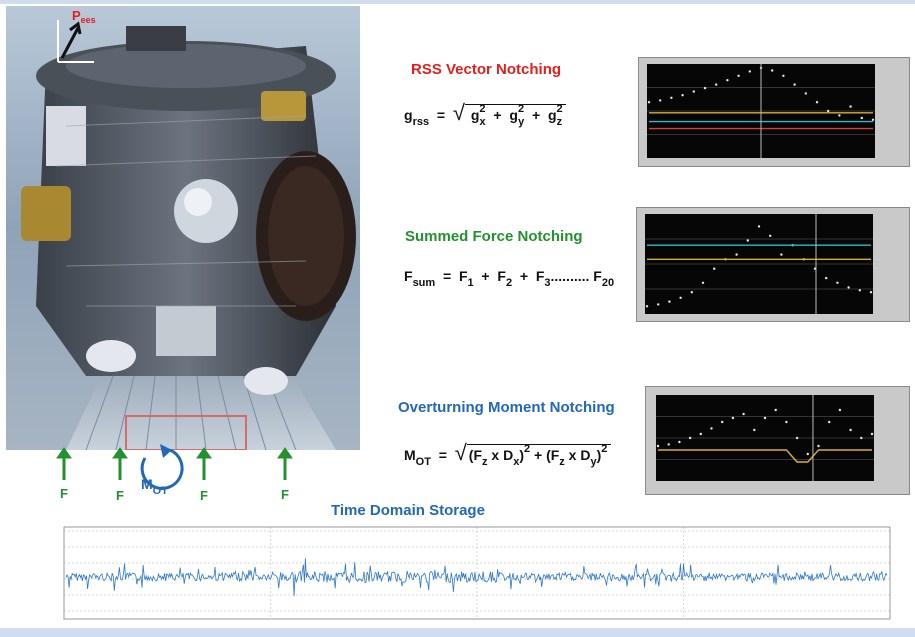  I want to click on time-chart-svg, so click(477, 573).